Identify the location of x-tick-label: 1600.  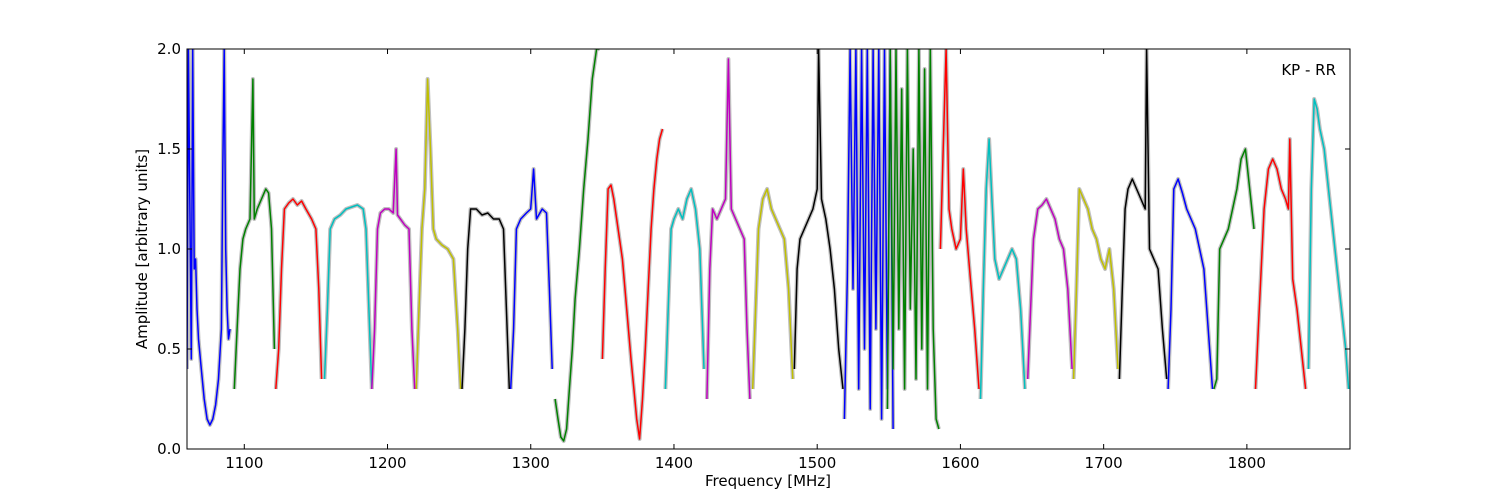
(960, 463).